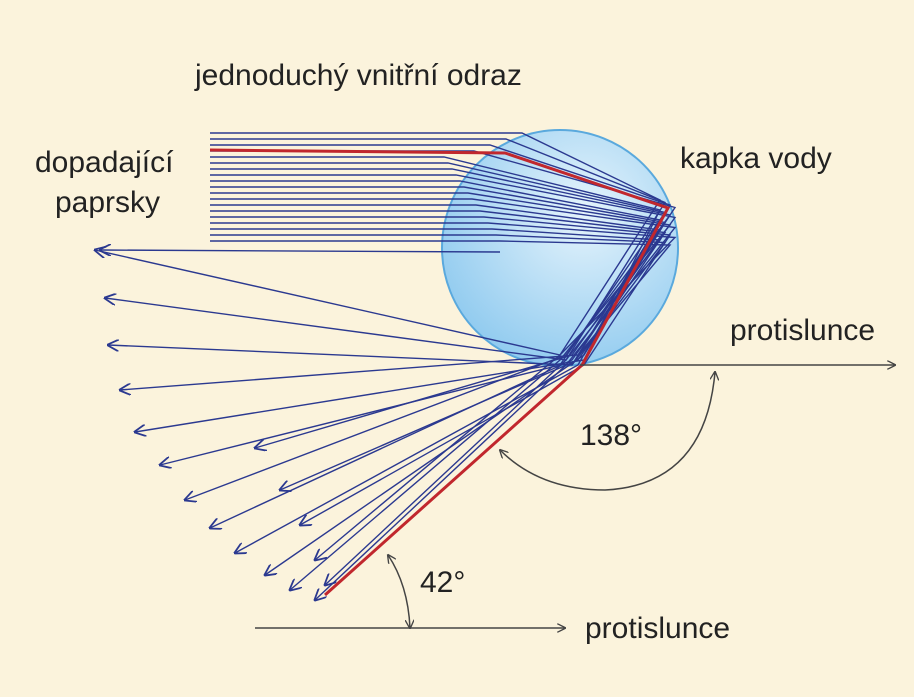 The image size is (914, 697). Describe the element at coordinates (107, 202) in the screenshot. I see `label: paprsky` at that location.